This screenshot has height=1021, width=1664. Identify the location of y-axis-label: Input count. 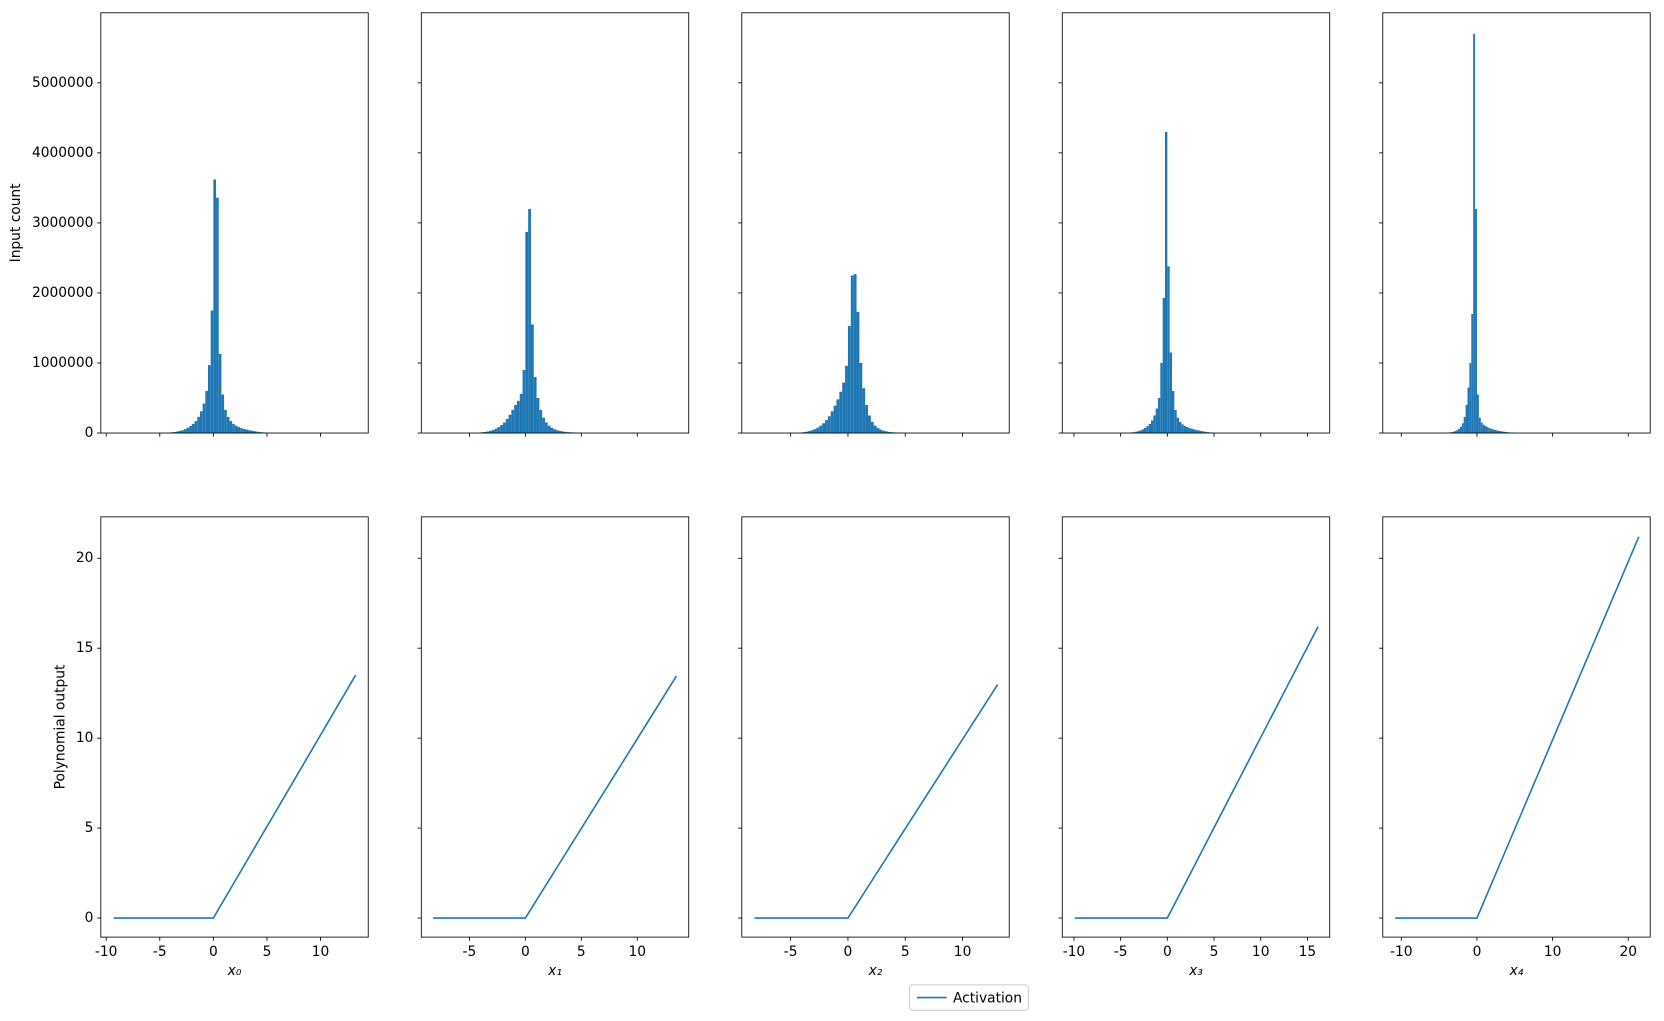
(16, 223).